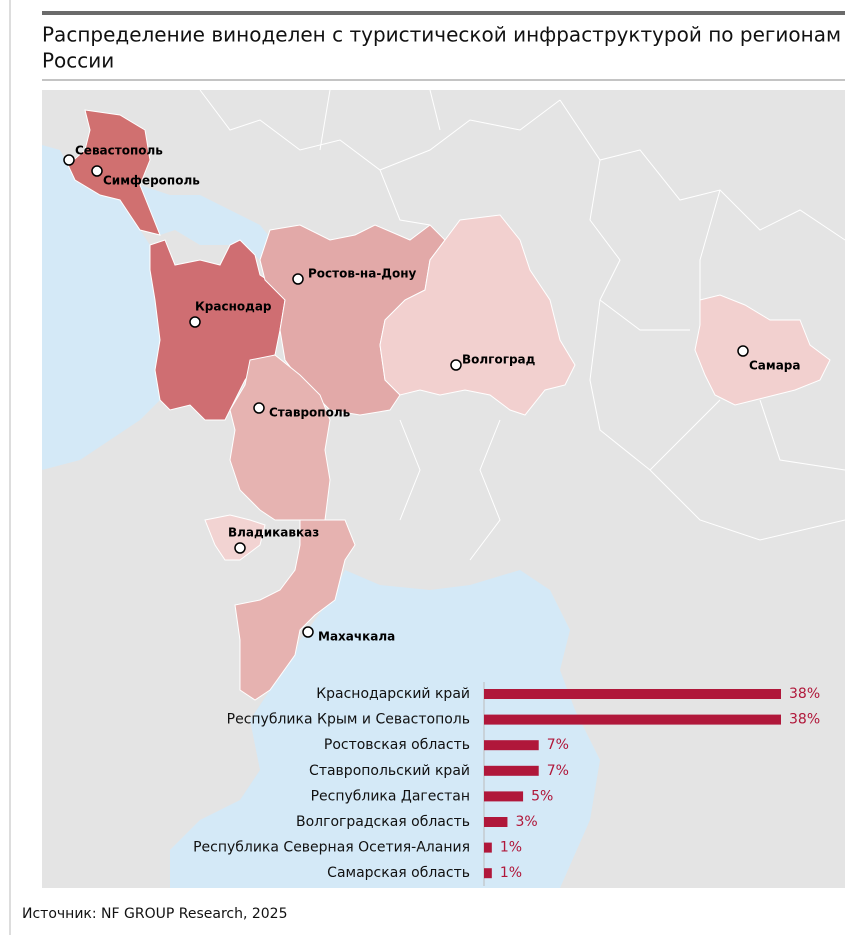 Image resolution: width=857 pixels, height=939 pixels. I want to click on category-label: Республика Северная Осетия-Алания, so click(331, 848).